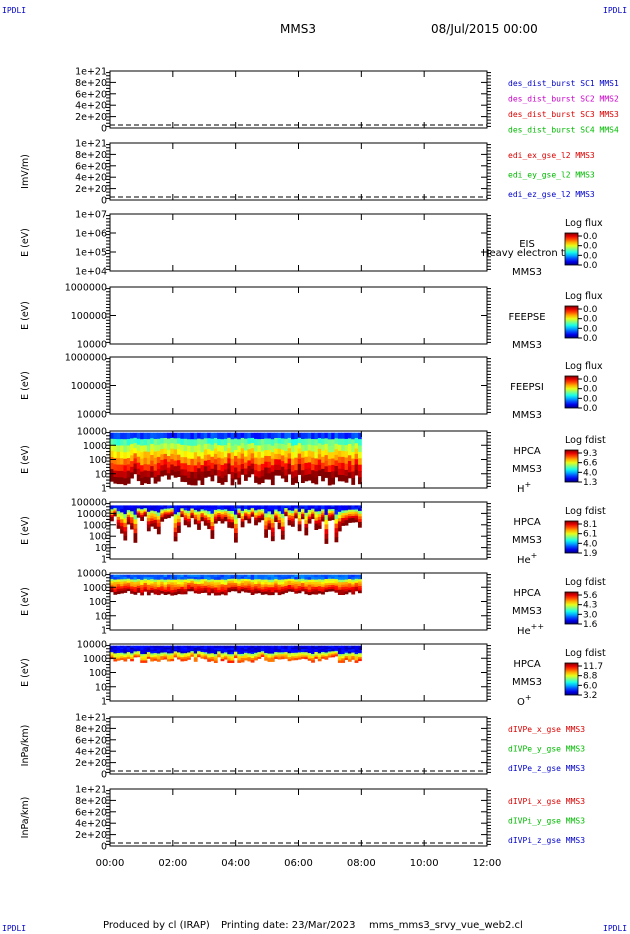 The width and height of the screenshot is (630, 934). I want to click on colorbar-title: Log fdist, so click(585, 582).